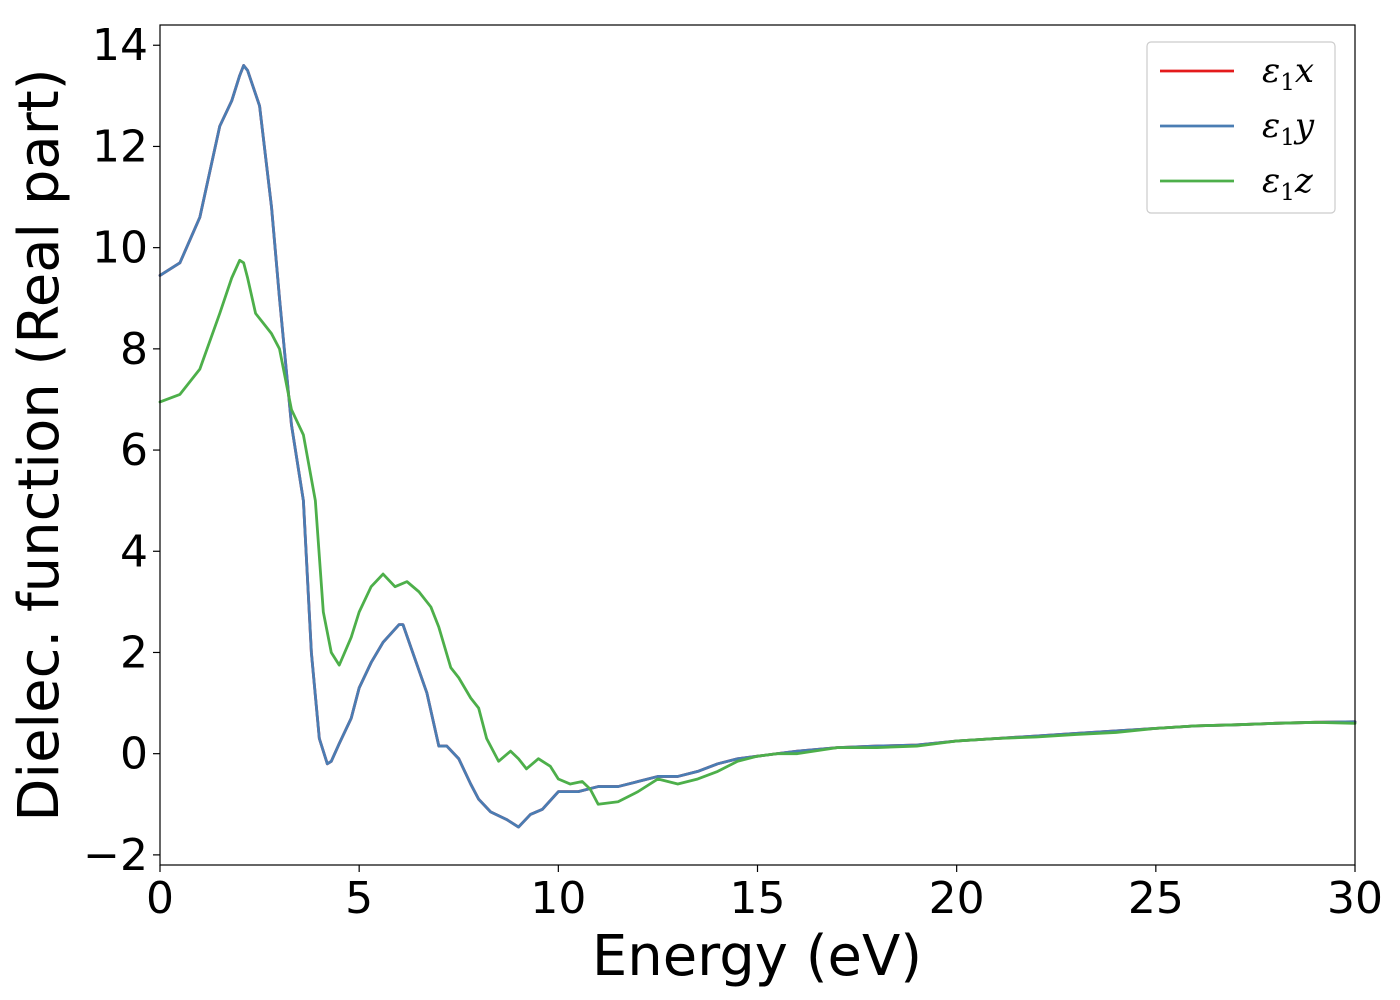  I want to click on x-axis-label: Energy (eV), so click(757, 956).